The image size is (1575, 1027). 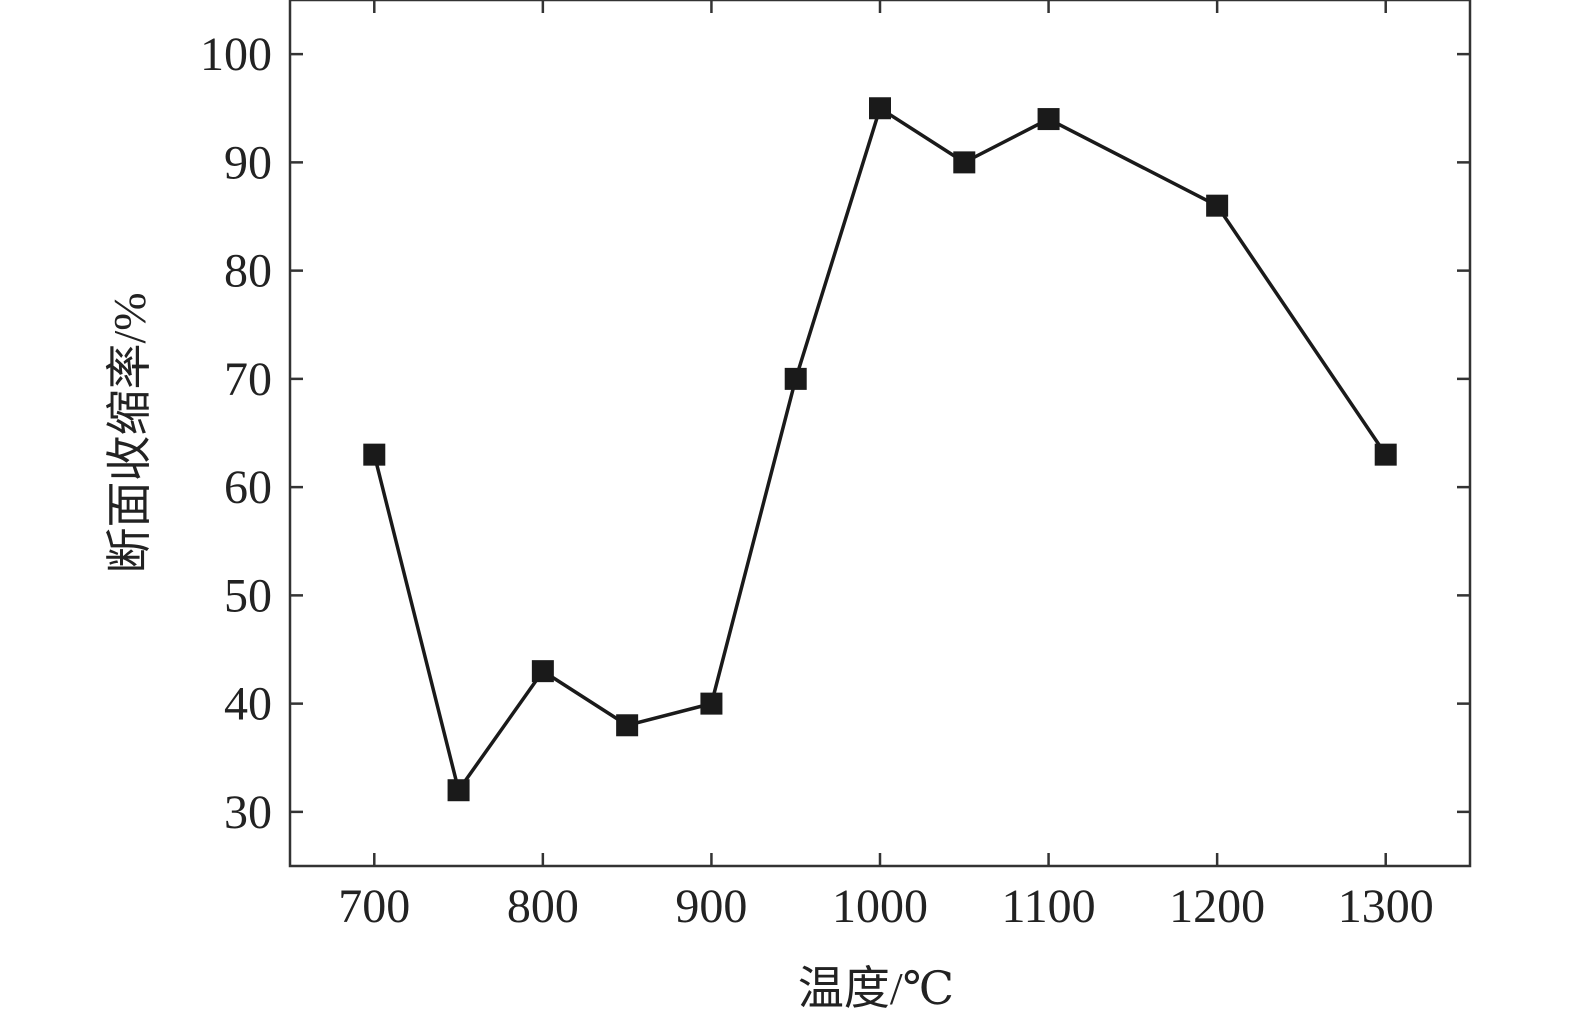 What do you see at coordinates (129, 432) in the screenshot?
I see `y-axis-title: 断面收缩率/%` at bounding box center [129, 432].